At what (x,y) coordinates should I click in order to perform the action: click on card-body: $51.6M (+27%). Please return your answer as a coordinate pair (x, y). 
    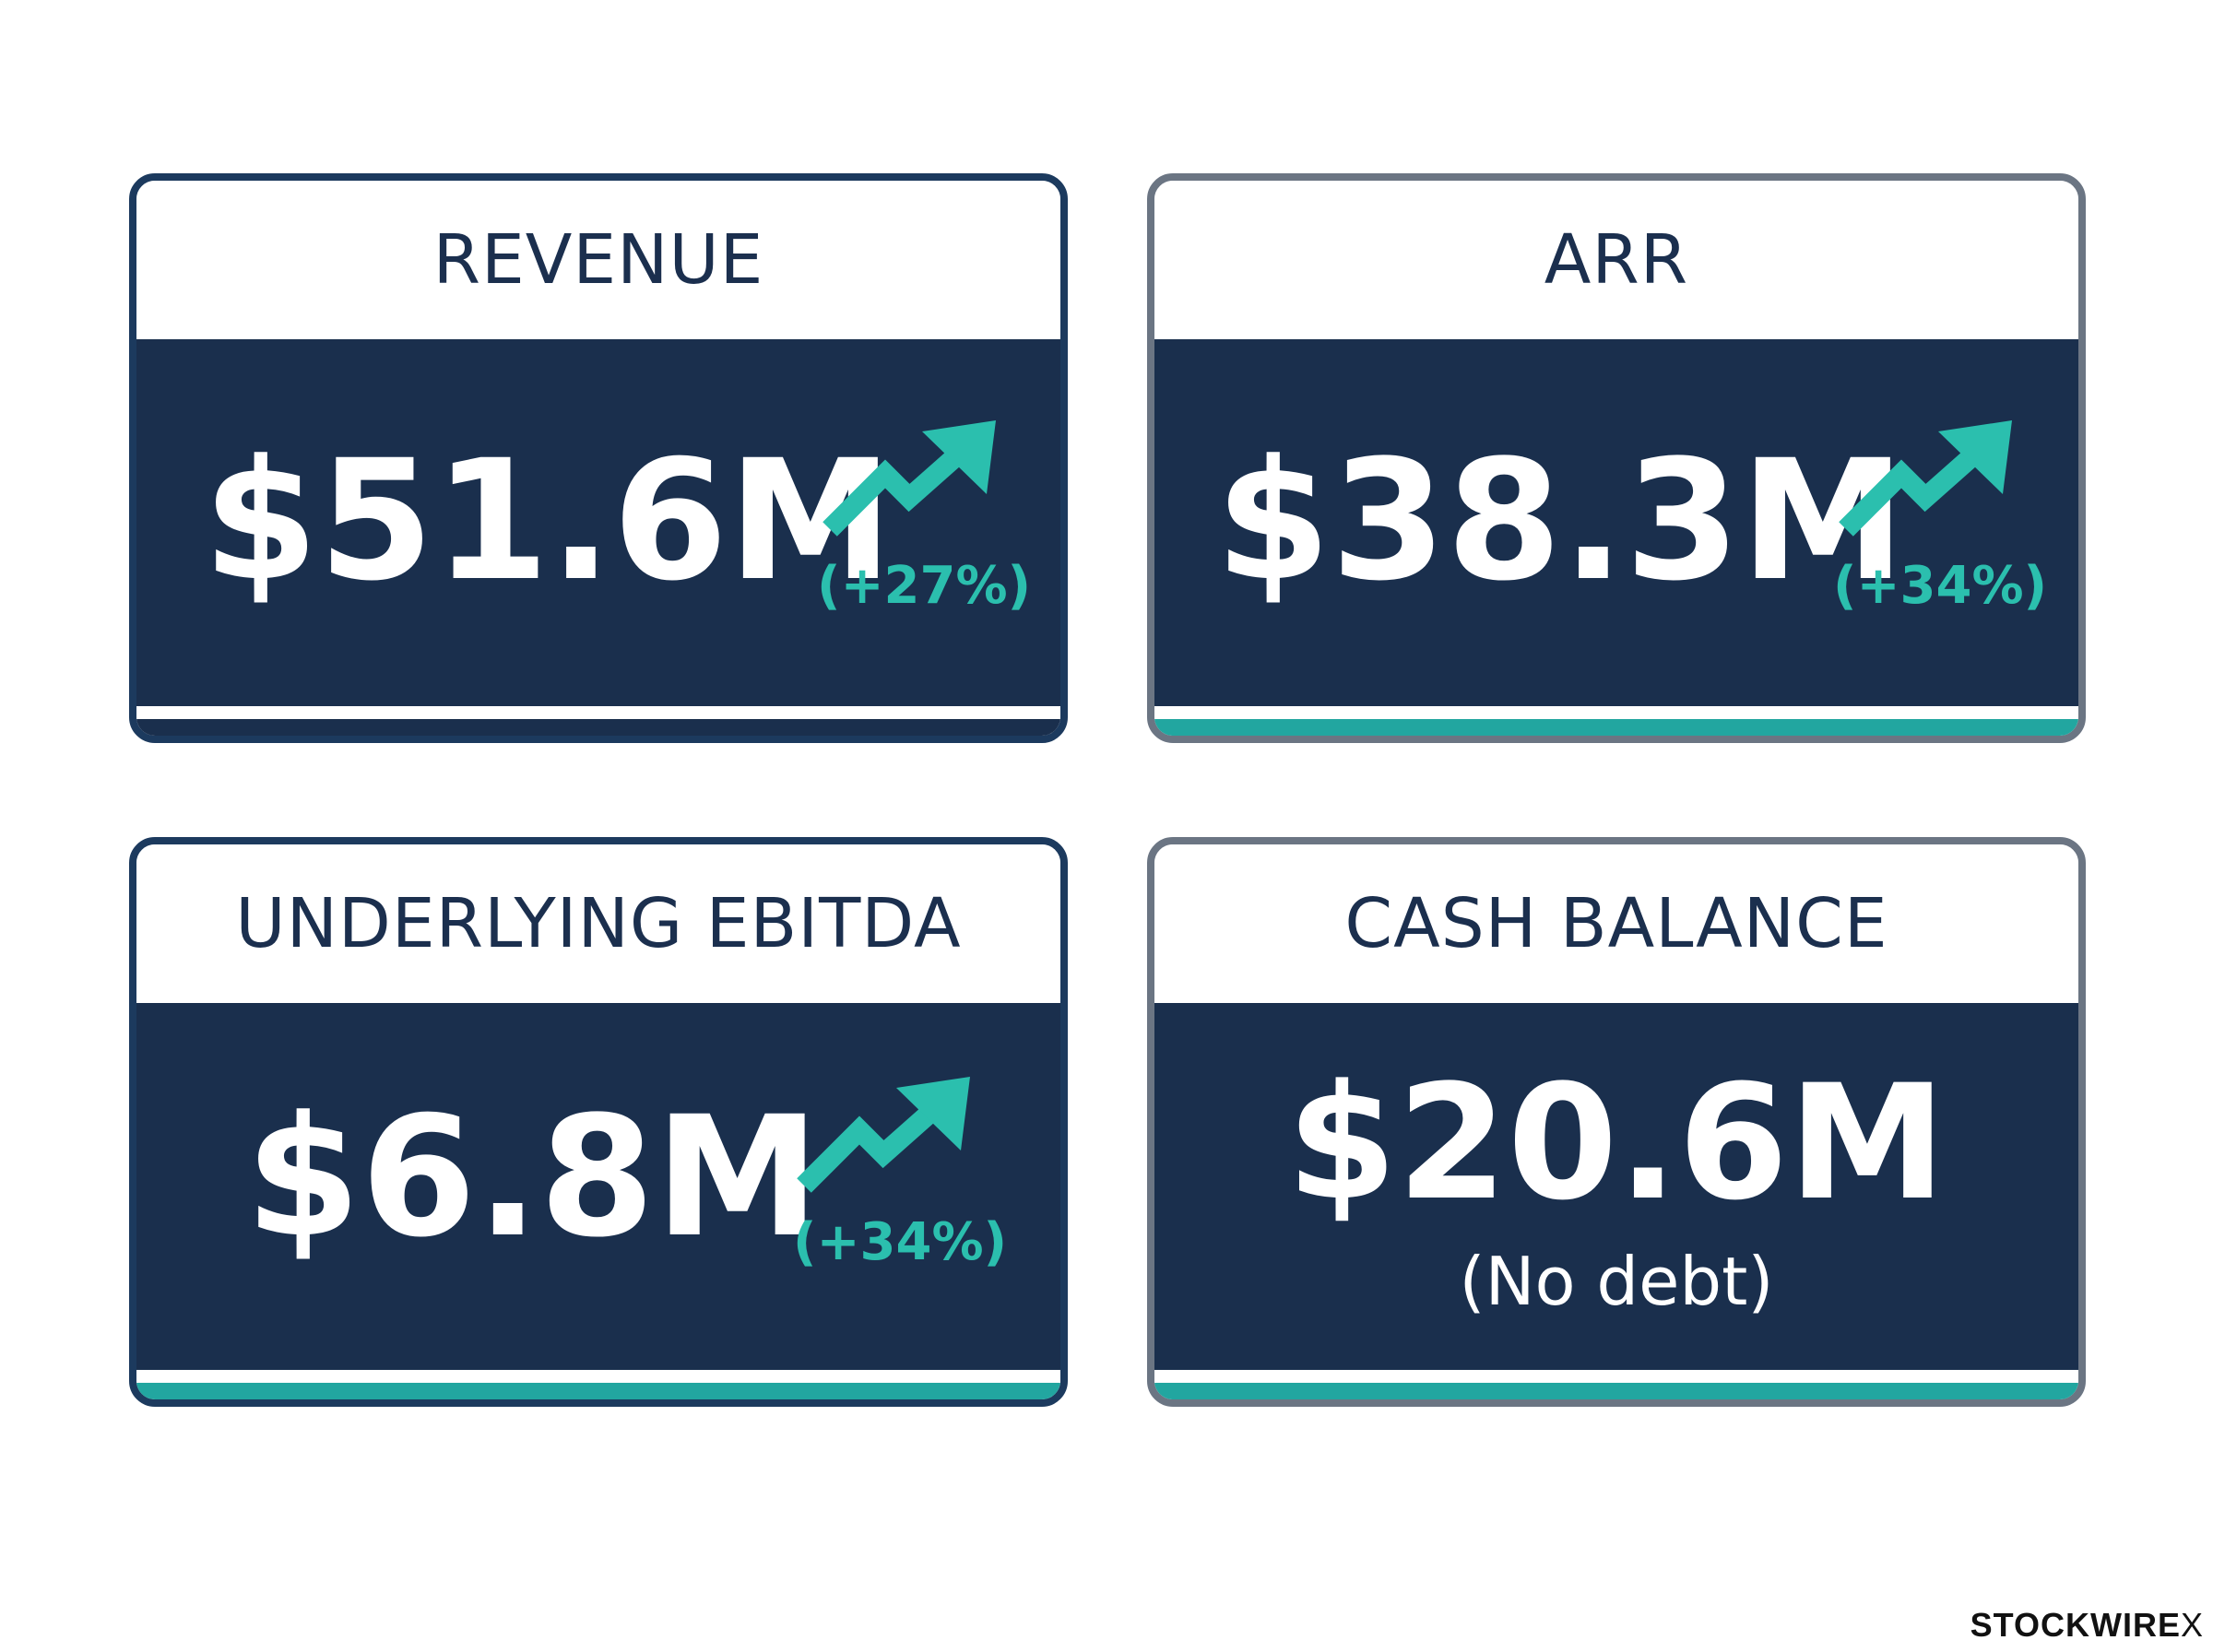
    Looking at the image, I should click on (598, 522).